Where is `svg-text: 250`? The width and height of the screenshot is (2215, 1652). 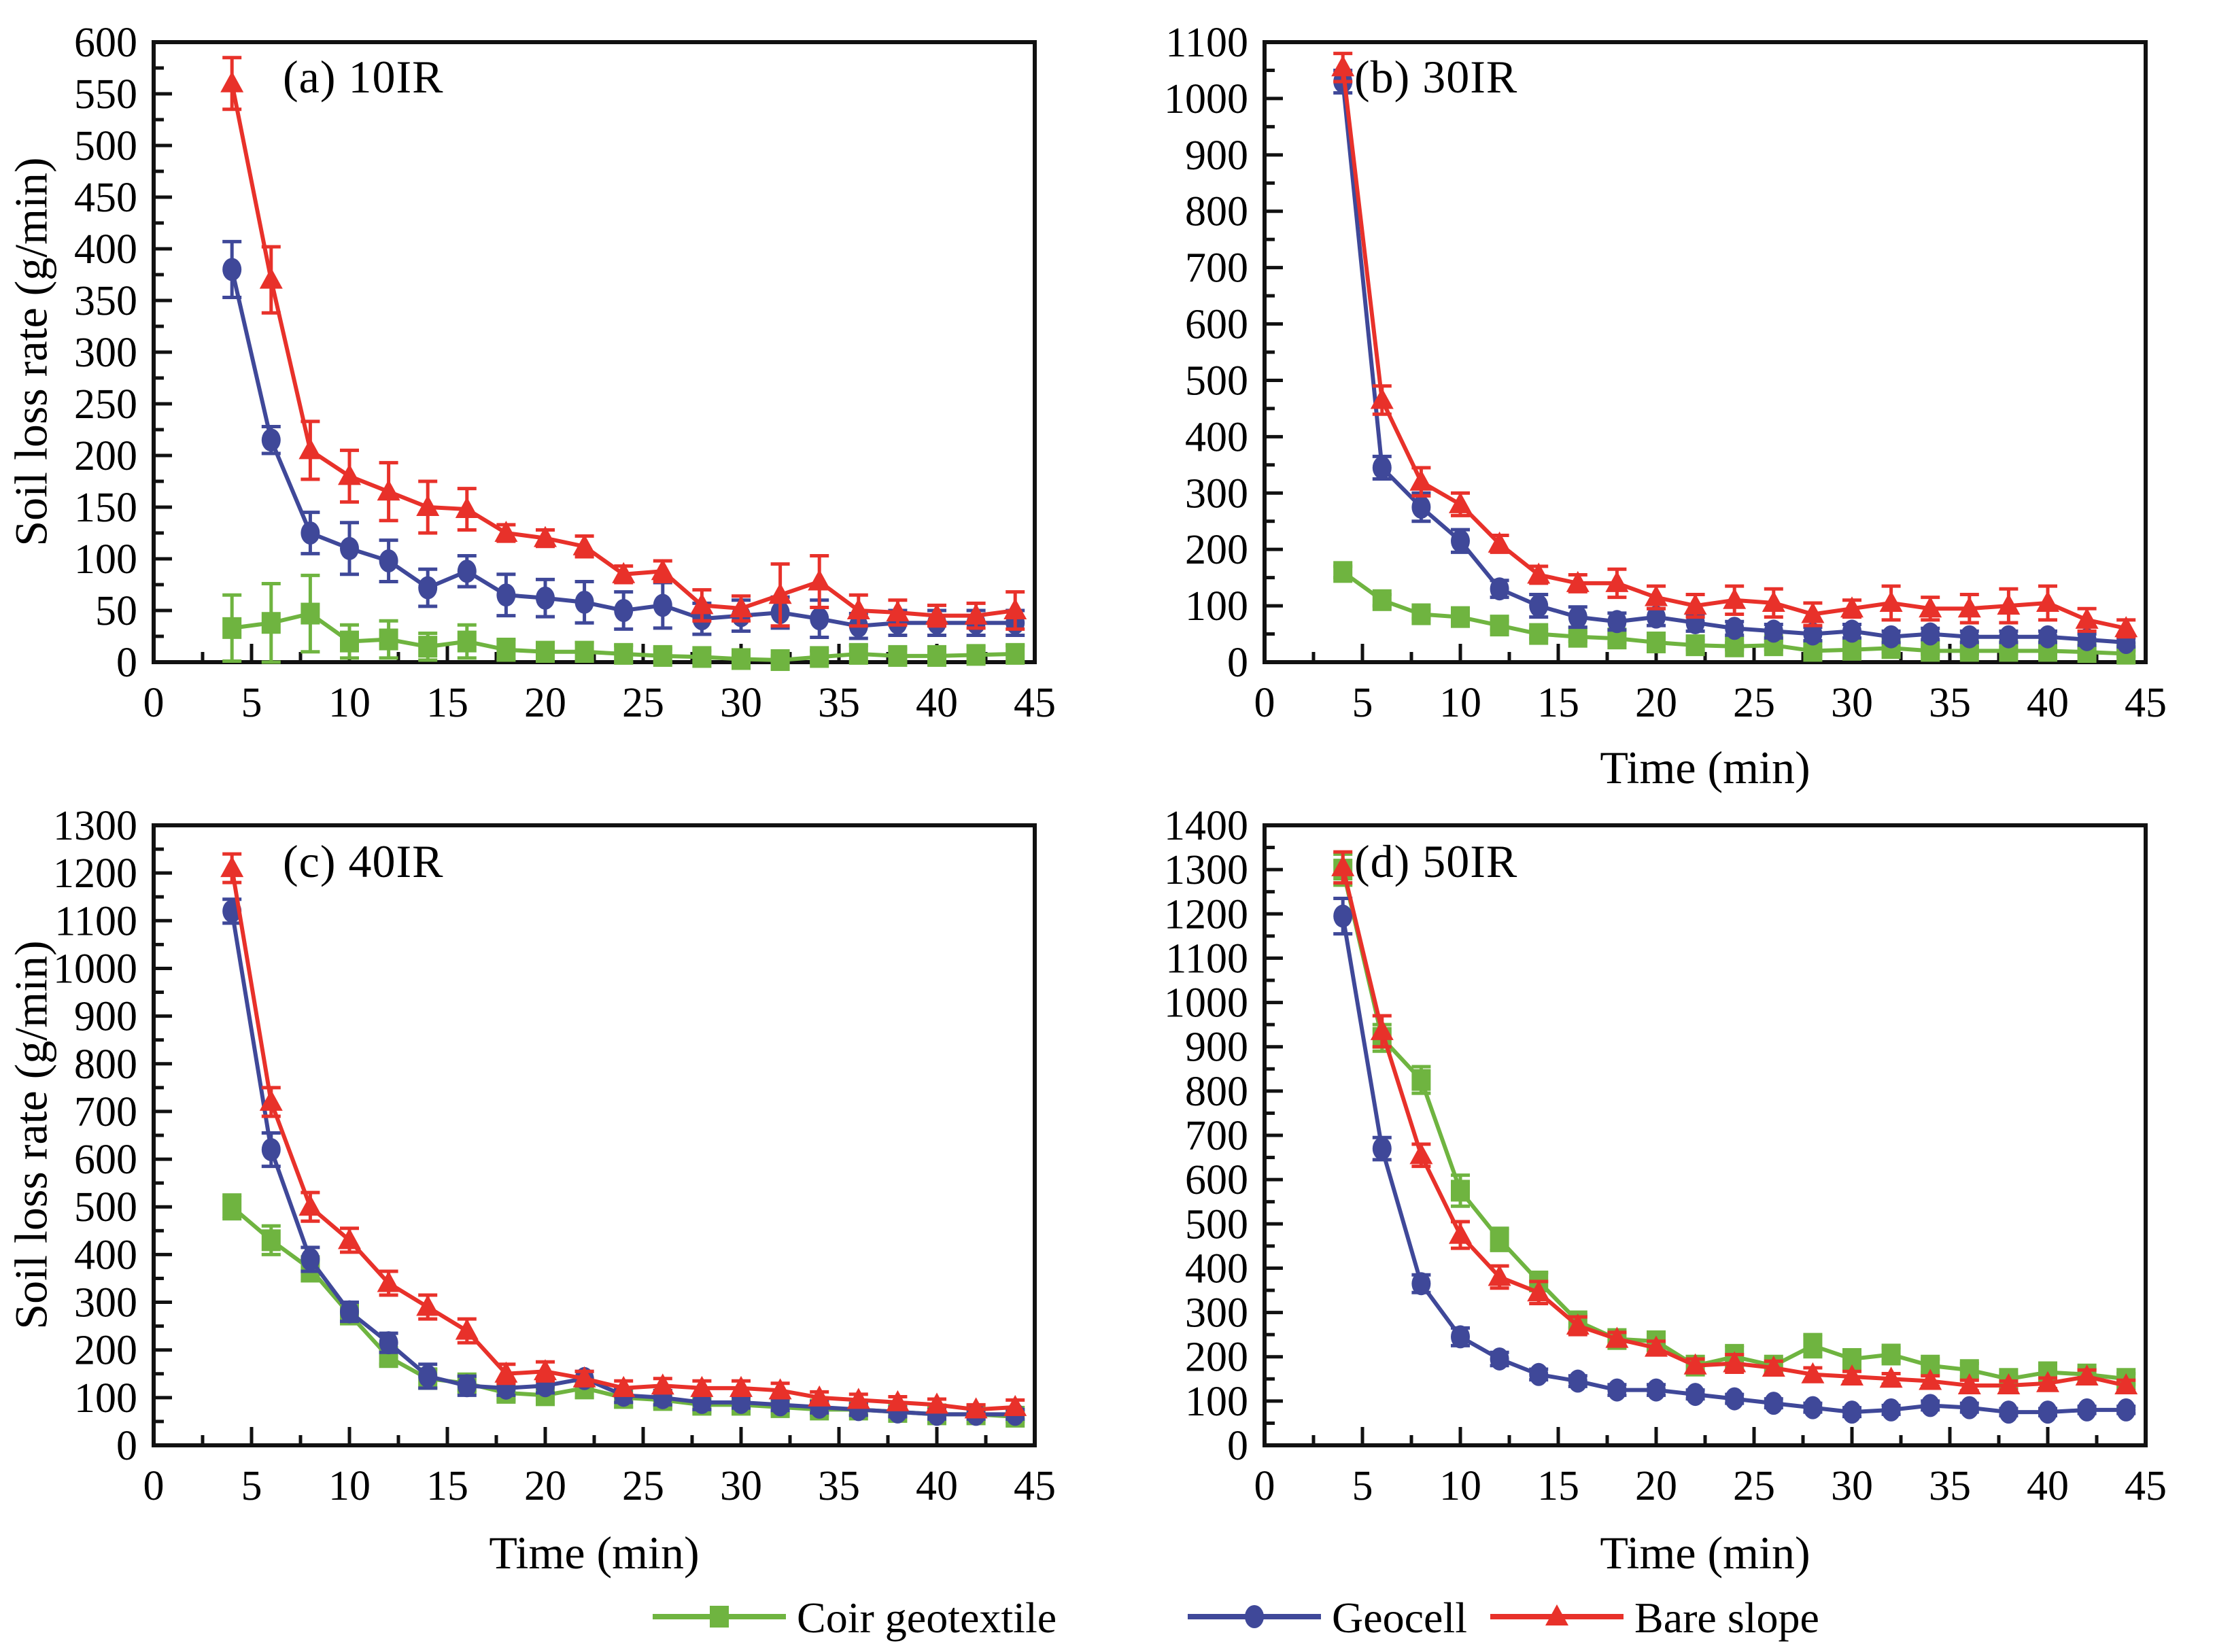 svg-text: 250 is located at coordinates (105, 404).